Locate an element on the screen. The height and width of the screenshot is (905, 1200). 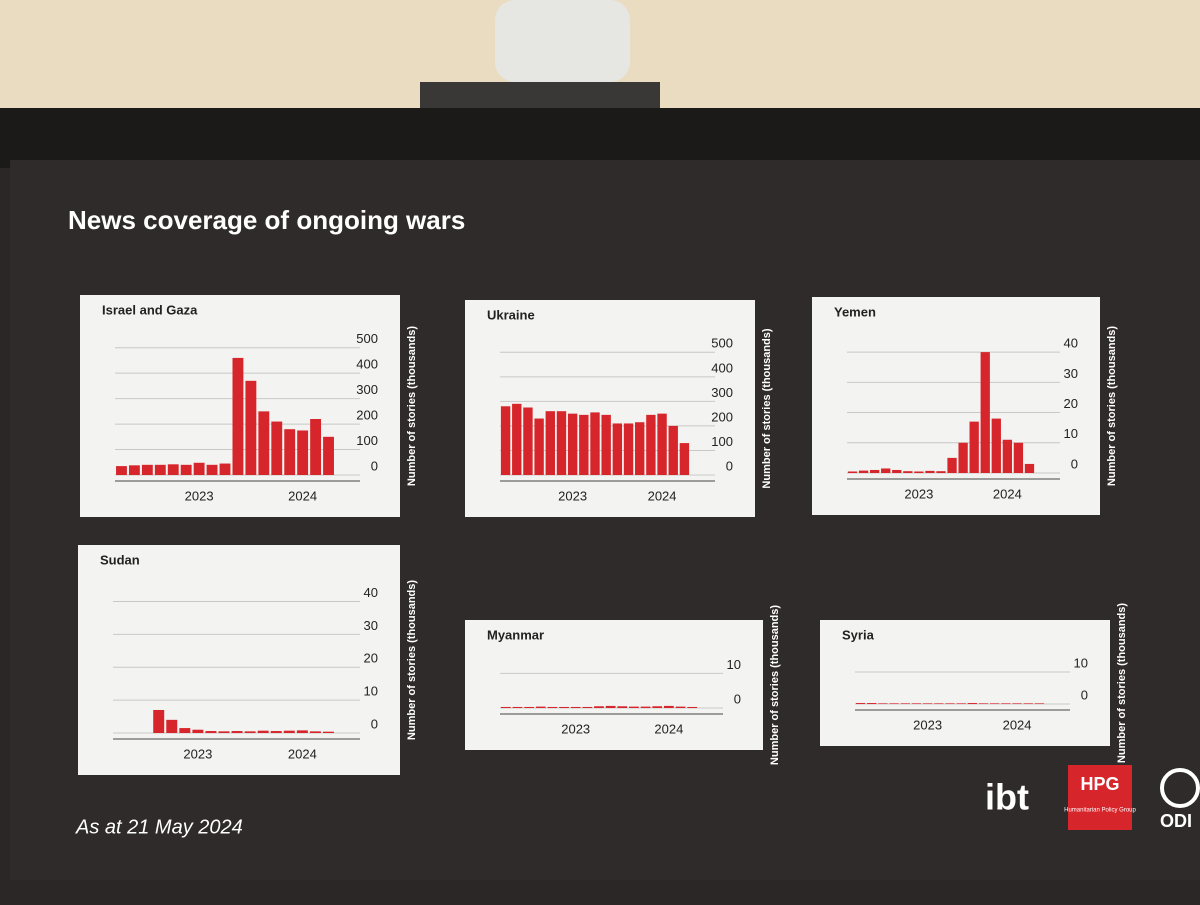
y-tick-label: 30 is located at coordinates (371, 625).